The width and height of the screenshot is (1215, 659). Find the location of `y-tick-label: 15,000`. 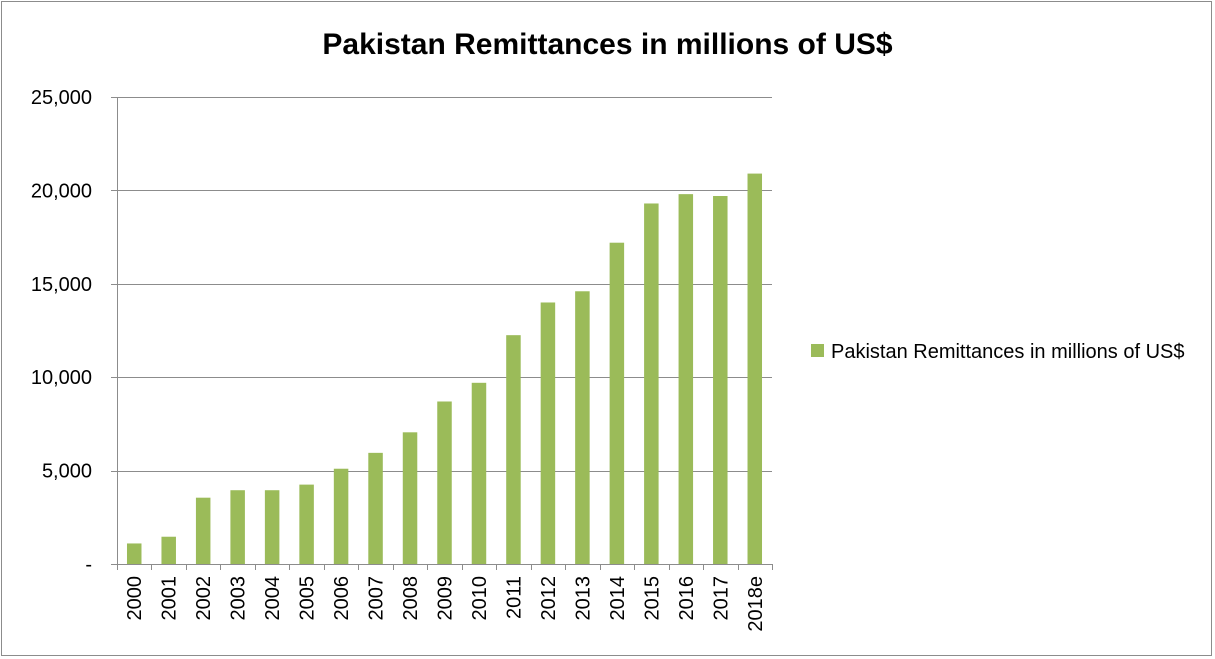

y-tick-label: 15,000 is located at coordinates (61, 285).